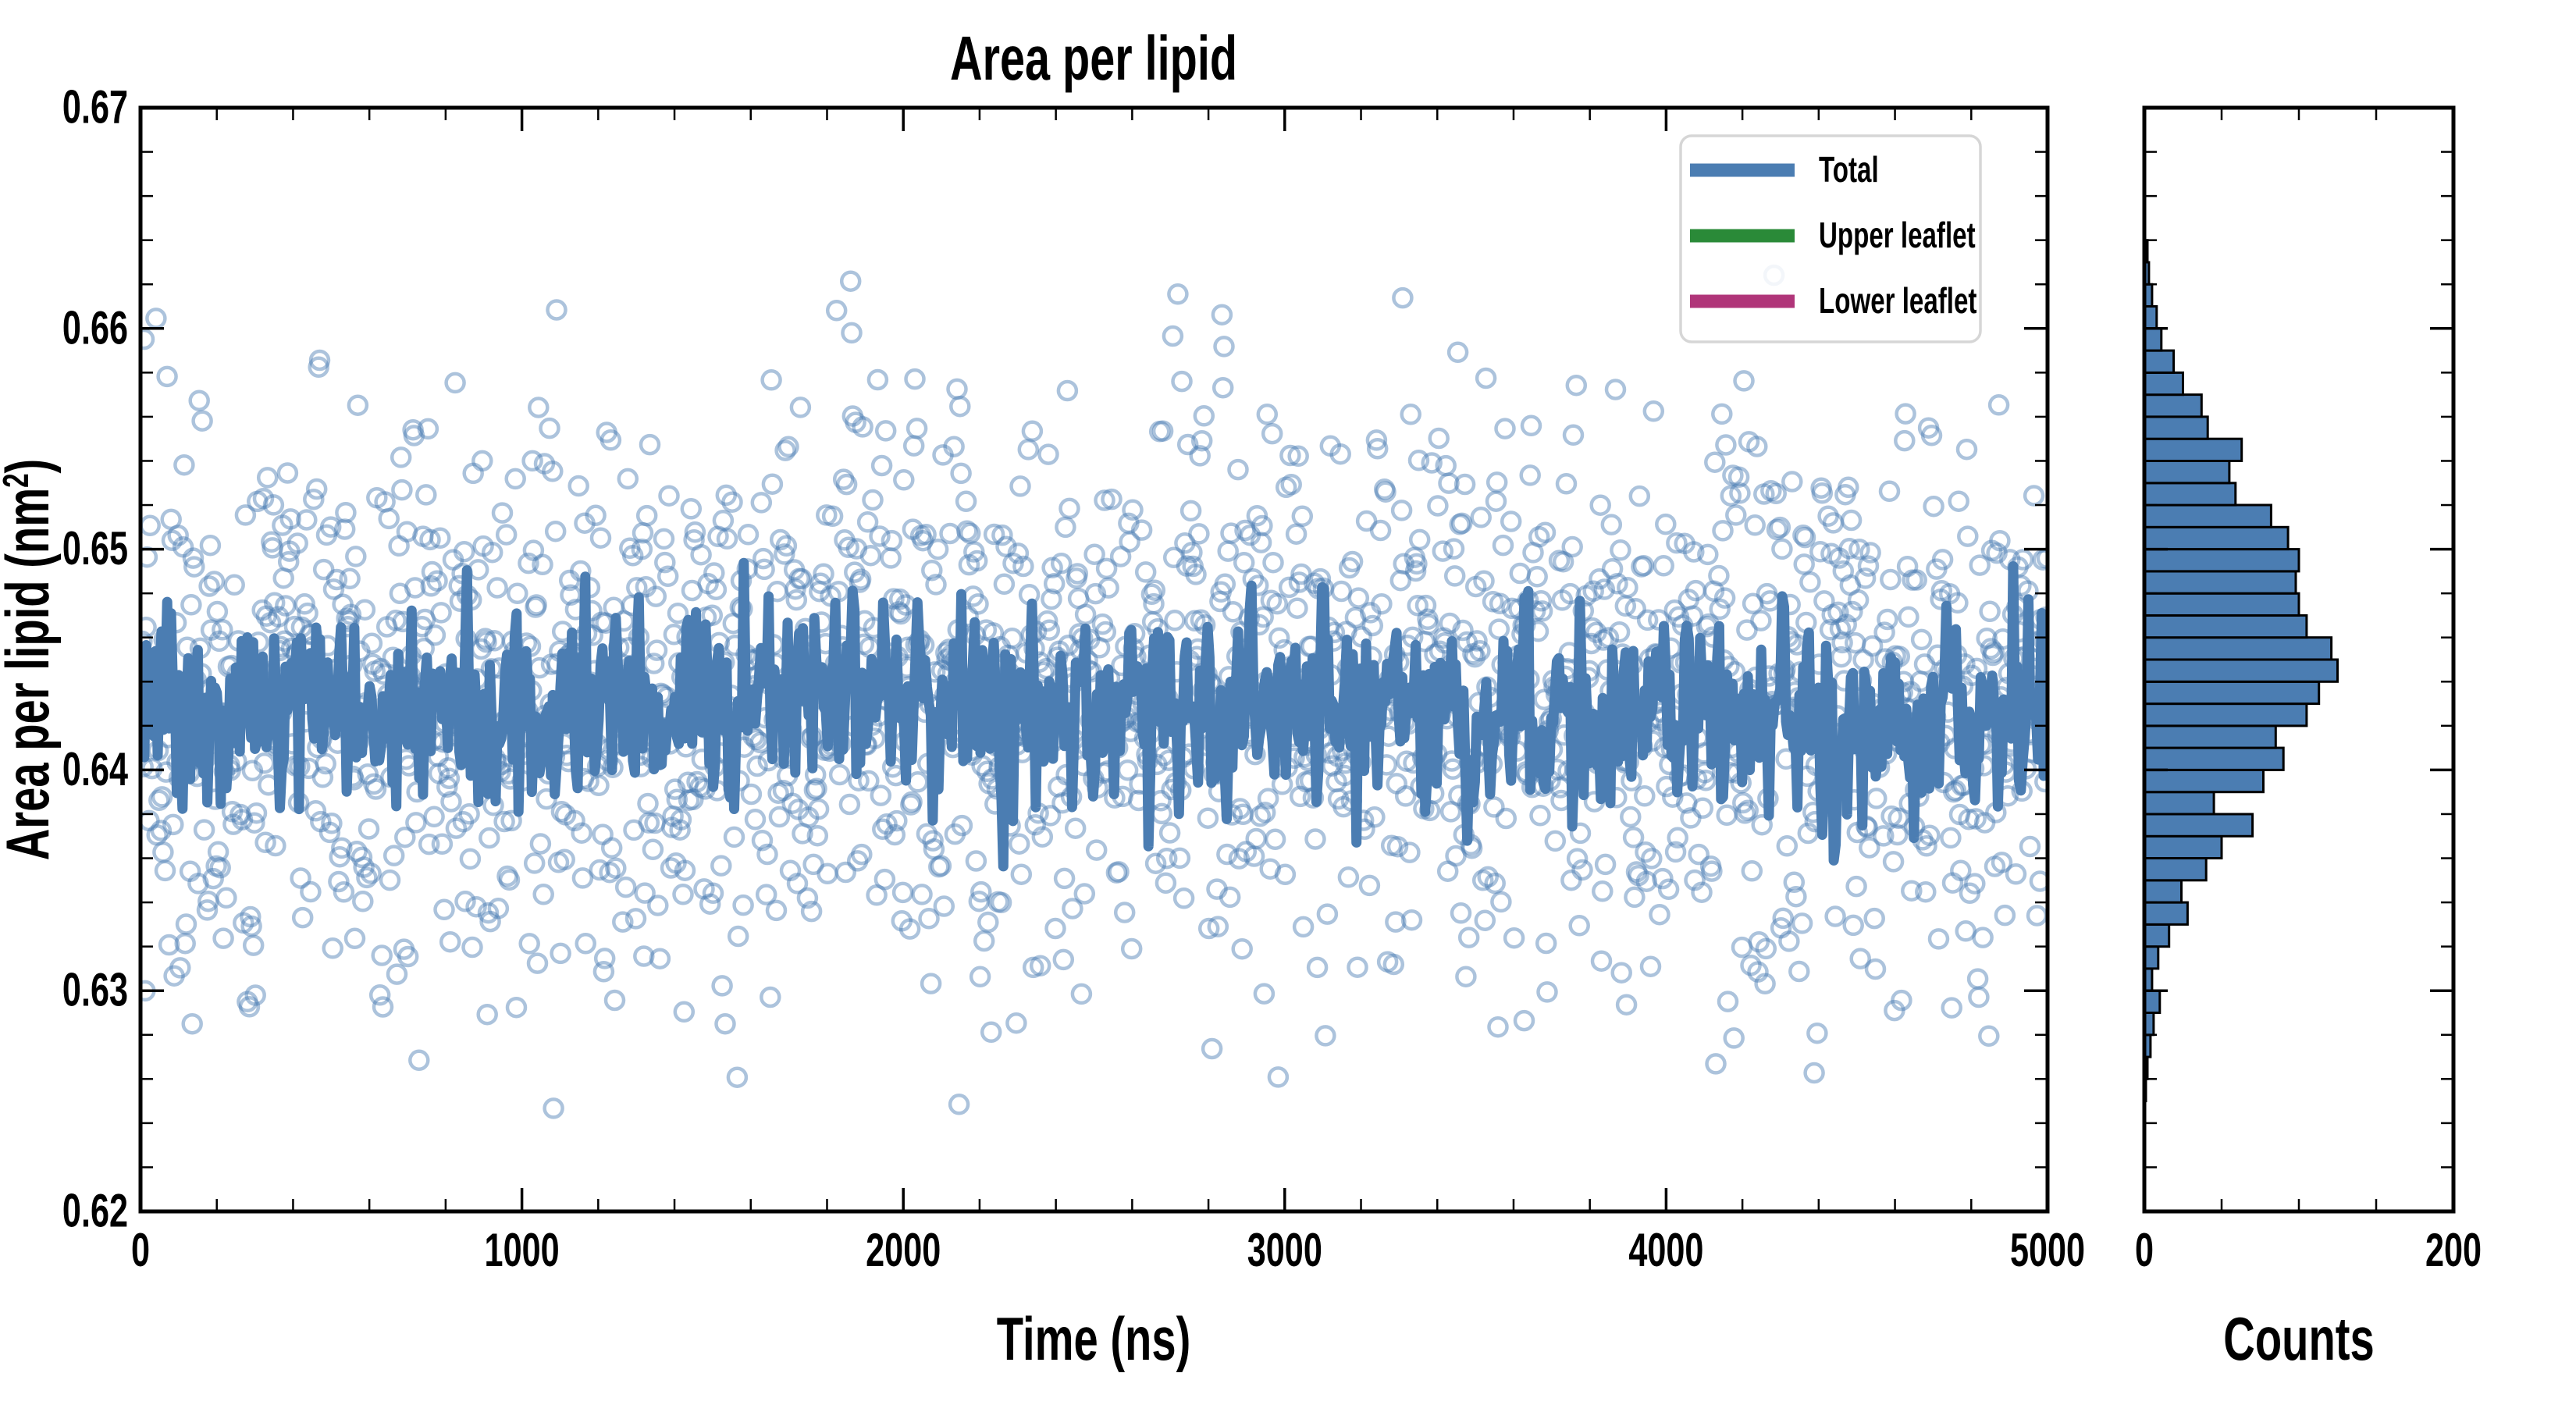  Describe the element at coordinates (2144, 1251) in the screenshot. I see `hist-x-tick-label: 0` at that location.